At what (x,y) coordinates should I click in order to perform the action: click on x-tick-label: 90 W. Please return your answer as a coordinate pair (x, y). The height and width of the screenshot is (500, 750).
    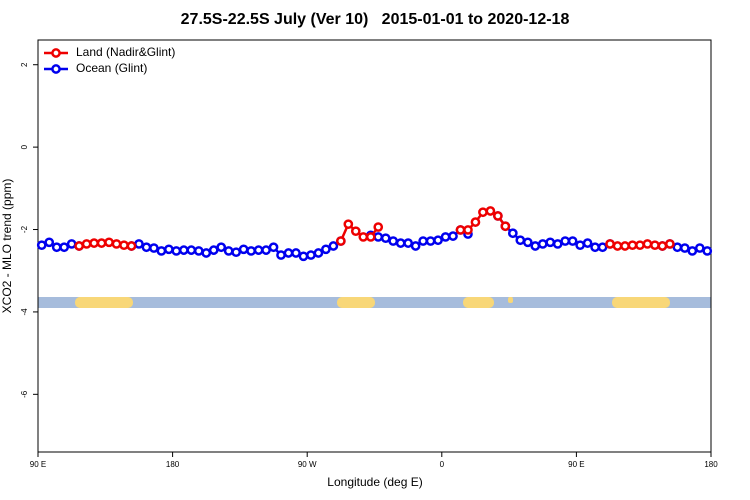
    Looking at the image, I should click on (307, 464).